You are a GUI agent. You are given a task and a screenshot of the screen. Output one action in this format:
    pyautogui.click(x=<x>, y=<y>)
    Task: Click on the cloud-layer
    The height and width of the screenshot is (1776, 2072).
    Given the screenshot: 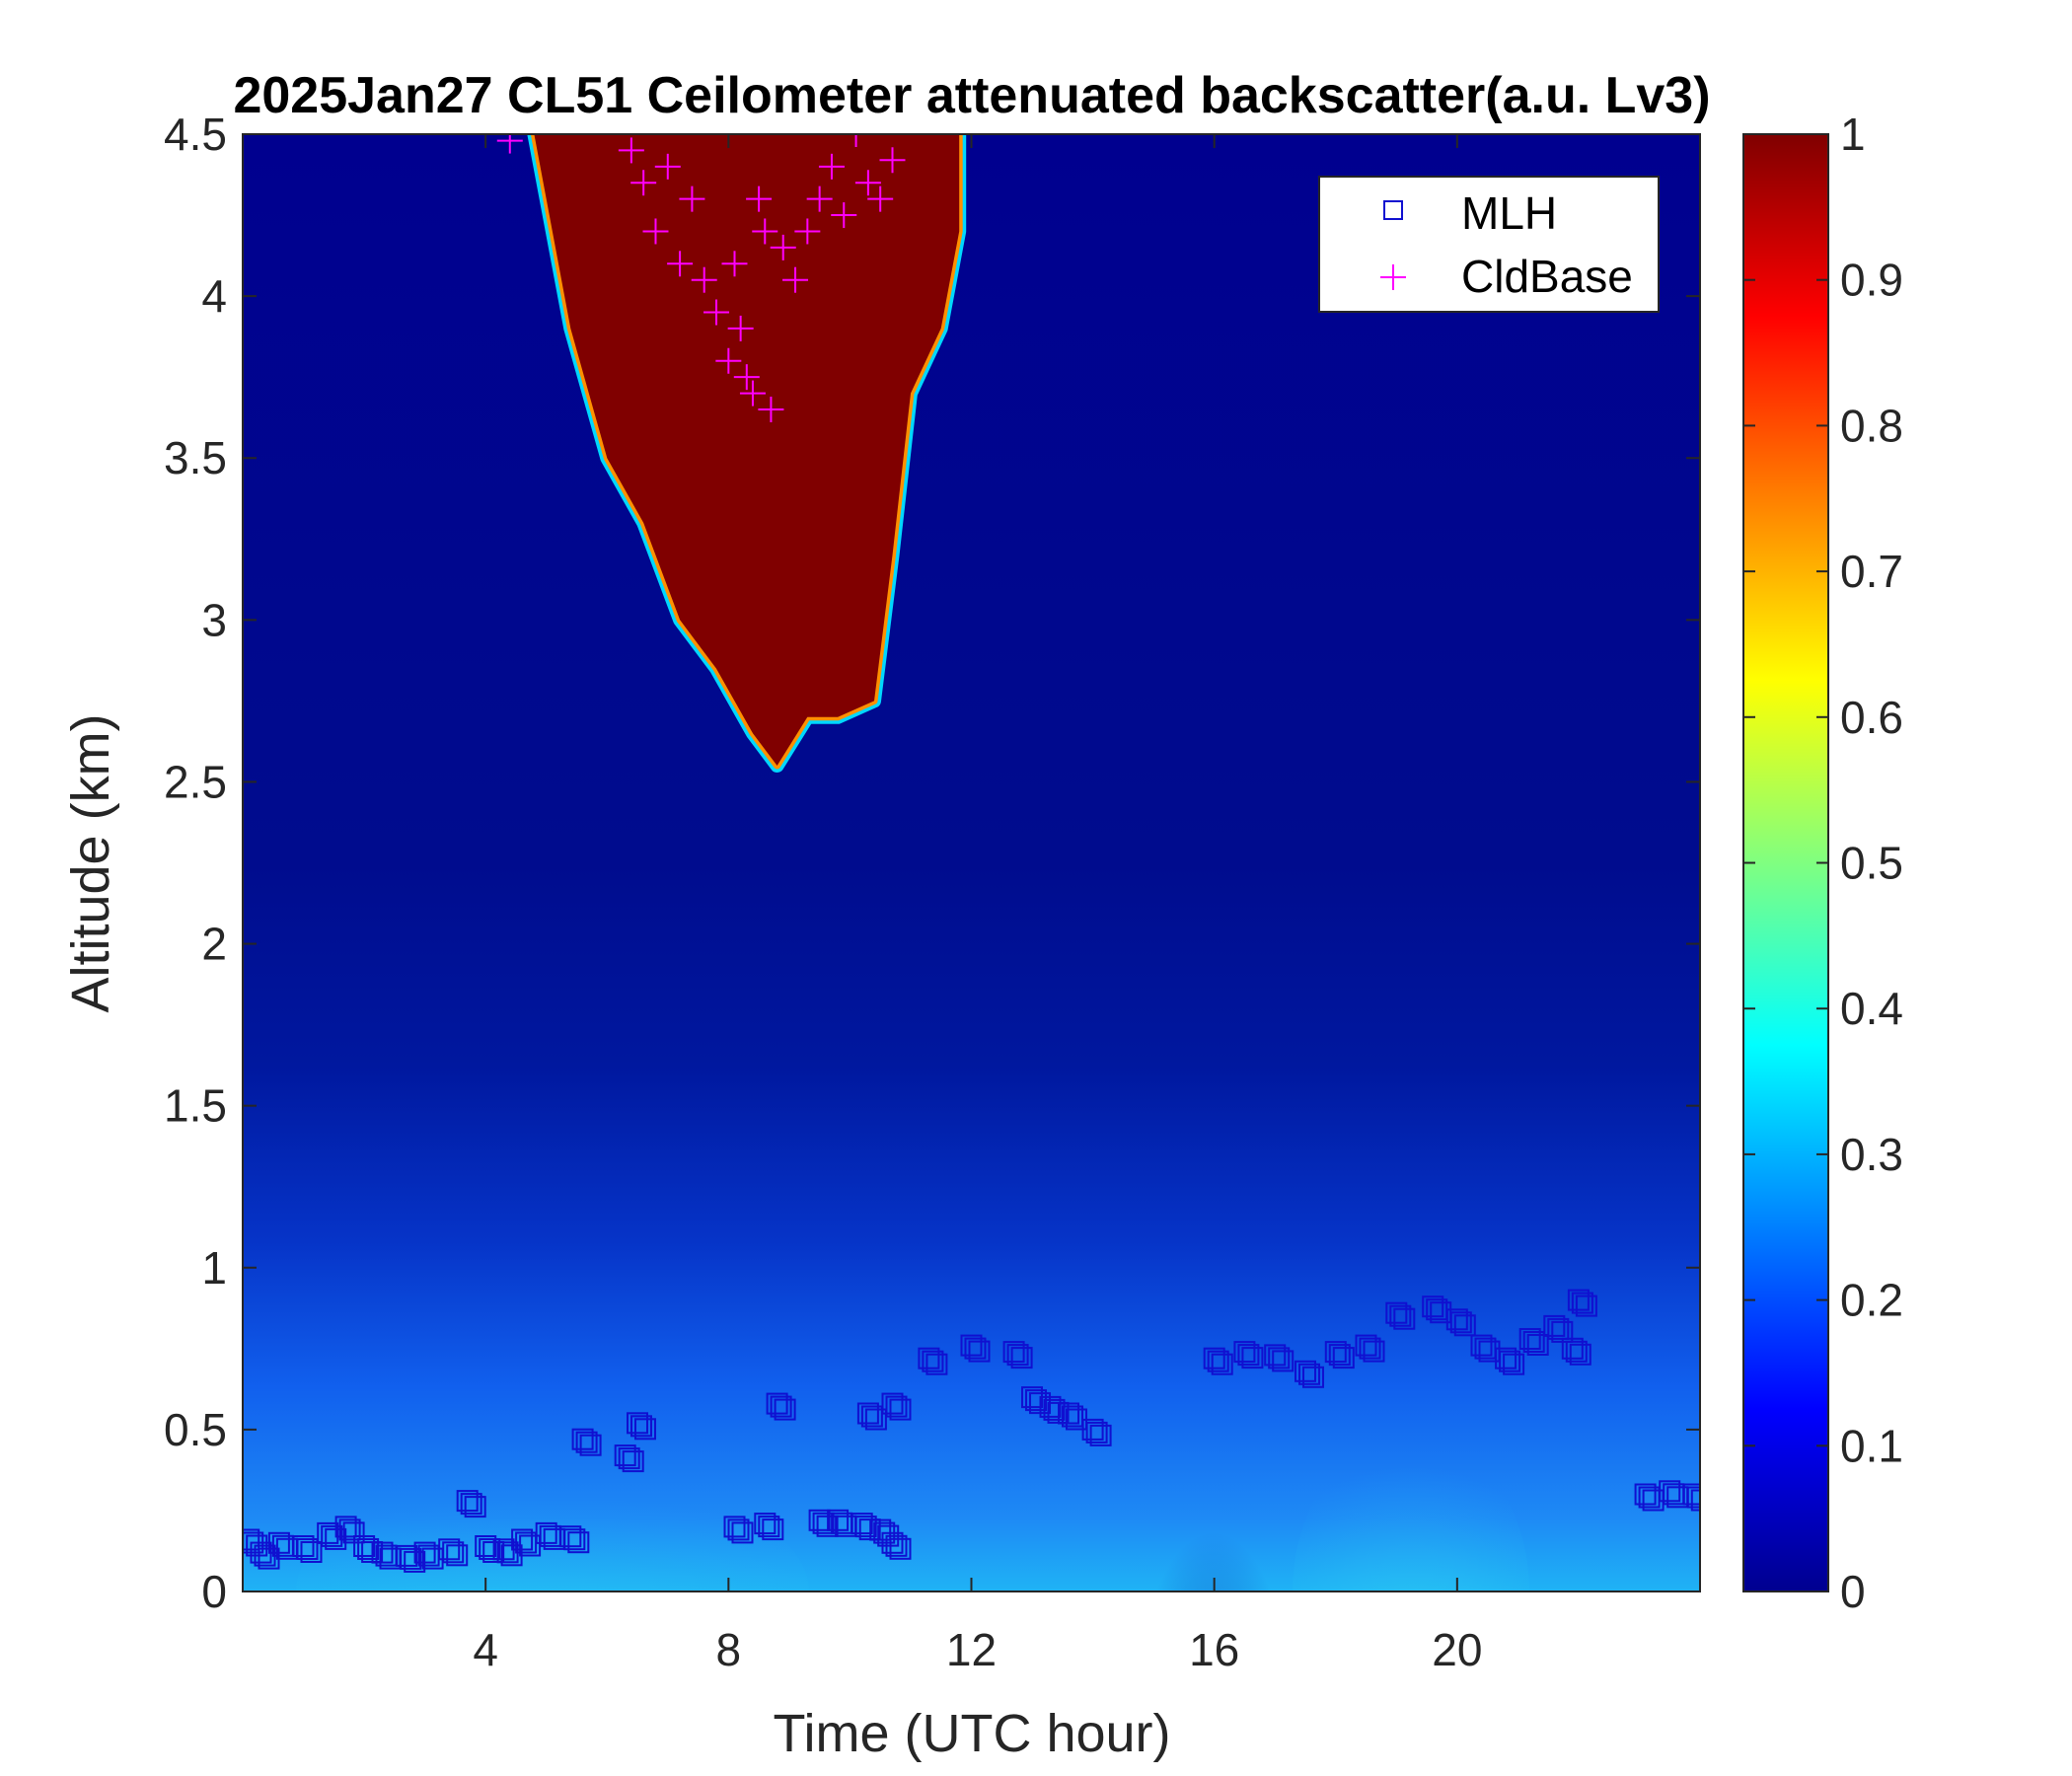 What is the action you would take?
    pyautogui.click(x=747, y=454)
    